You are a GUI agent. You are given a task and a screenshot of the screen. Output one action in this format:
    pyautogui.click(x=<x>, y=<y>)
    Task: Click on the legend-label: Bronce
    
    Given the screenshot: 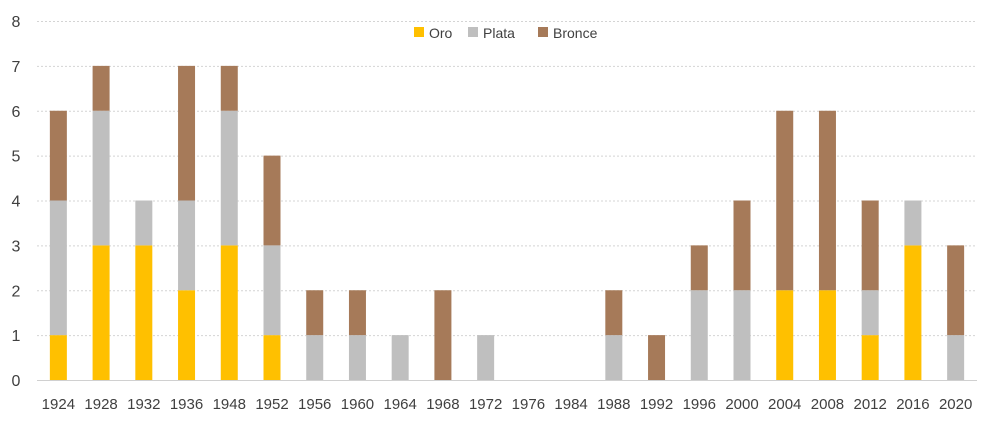 What is the action you would take?
    pyautogui.click(x=575, y=33)
    